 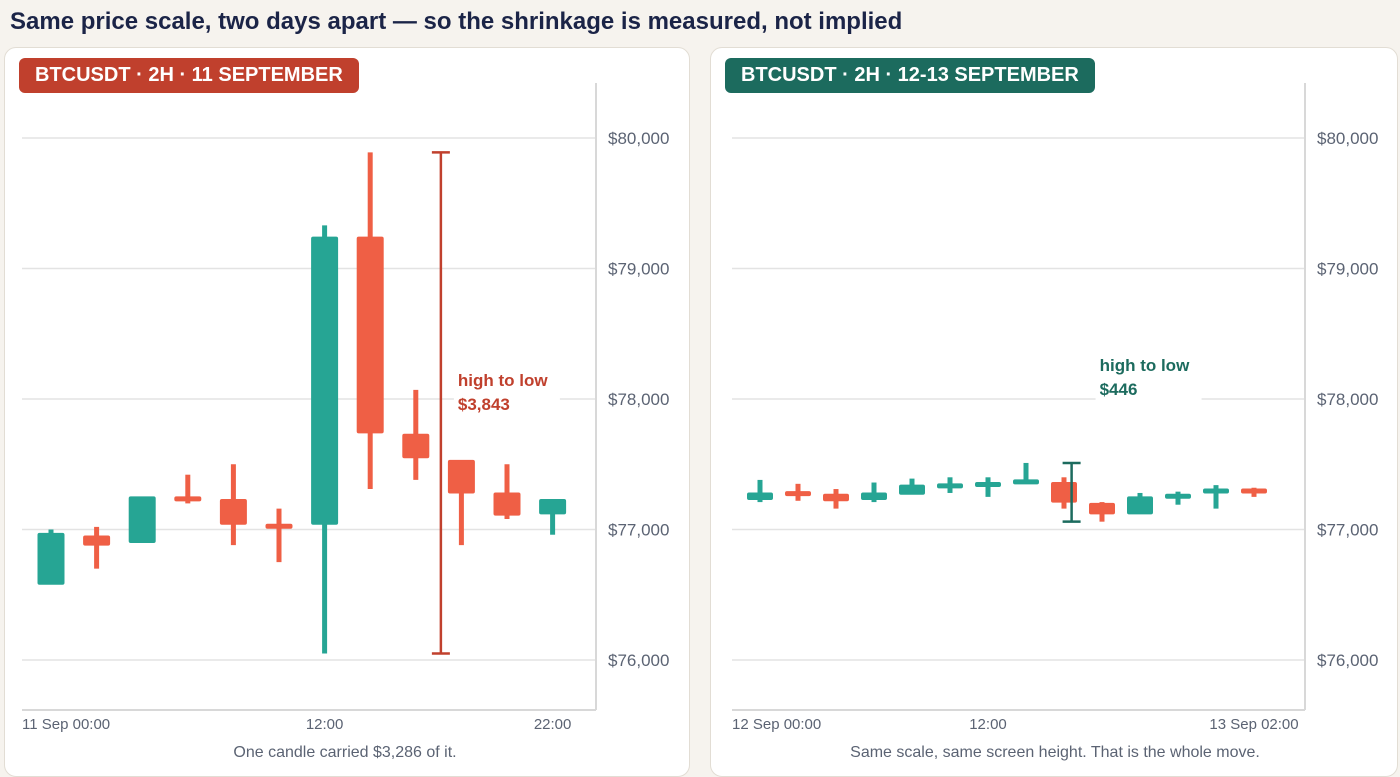 I want to click on annotation-value: $3,843, so click(x=484, y=404).